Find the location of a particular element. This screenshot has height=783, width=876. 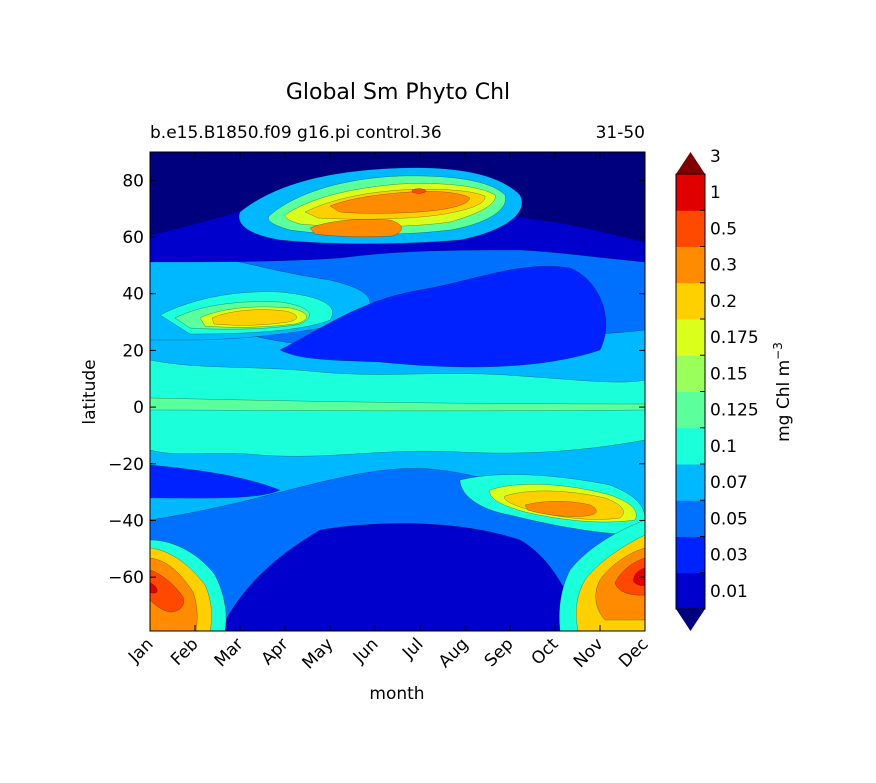

y-axis-label: latitude is located at coordinates (90, 391).